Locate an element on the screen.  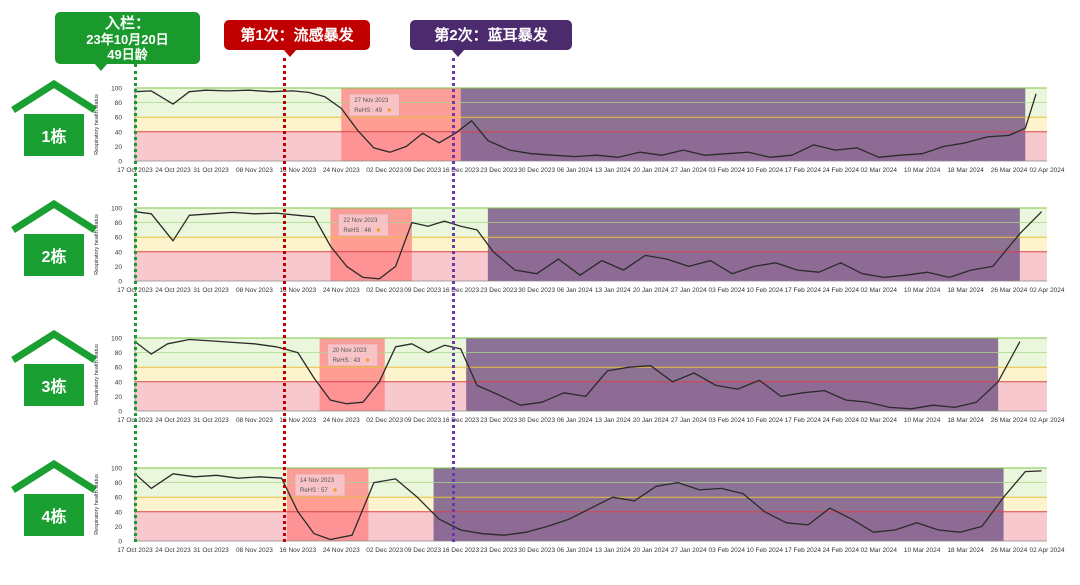
tooltip-date: 20 Nov 2023 is located at coordinates (350, 351).